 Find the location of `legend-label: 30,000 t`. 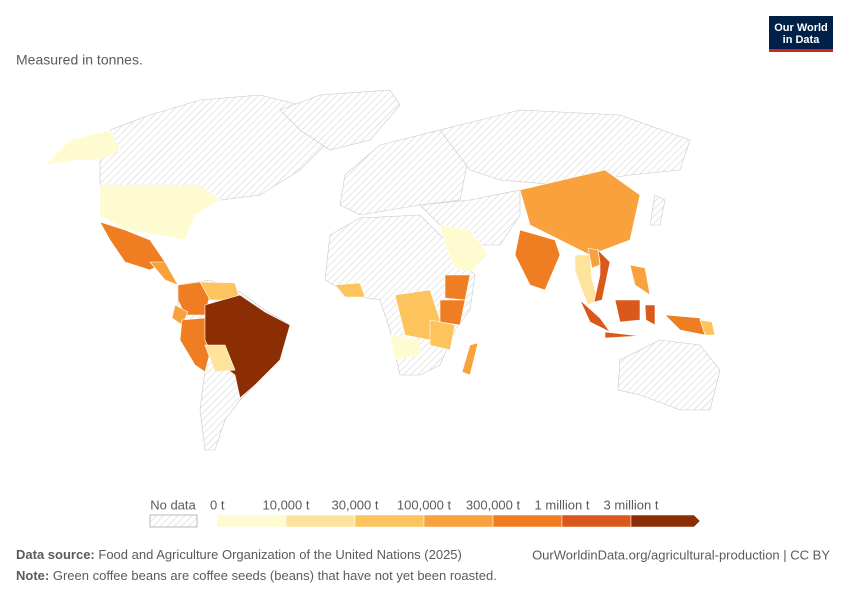

legend-label: 30,000 t is located at coordinates (355, 504).